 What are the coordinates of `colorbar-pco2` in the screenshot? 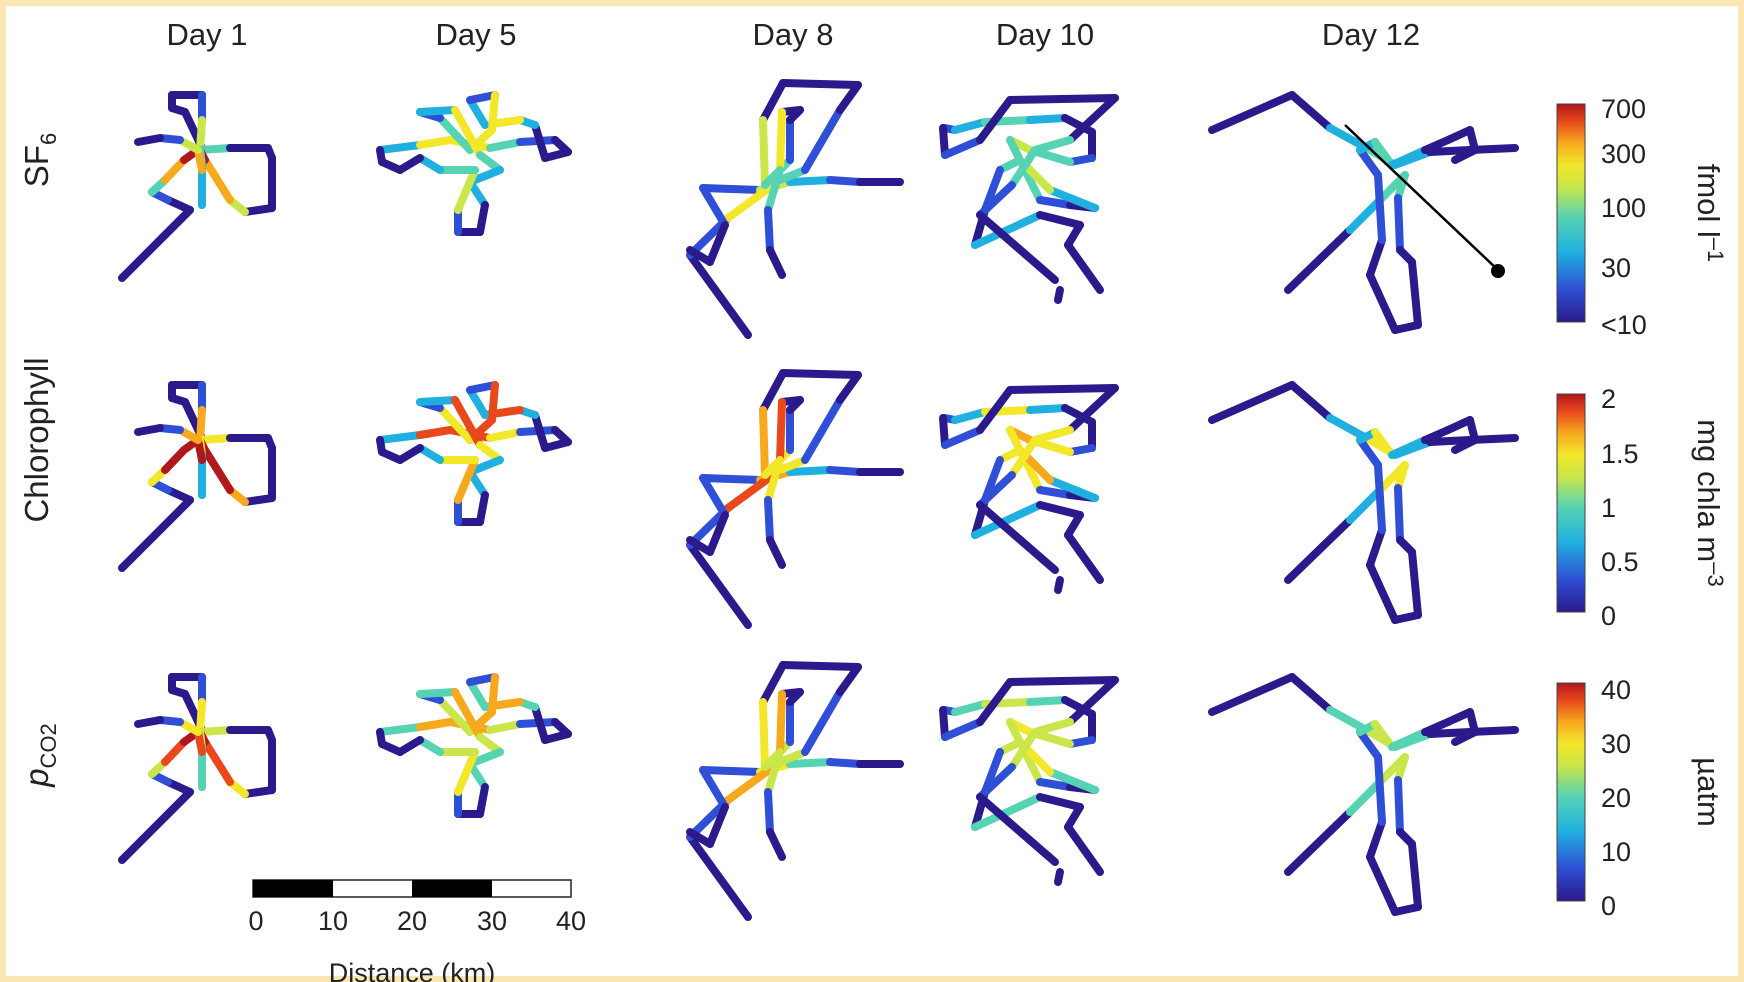 It's located at (1571, 792).